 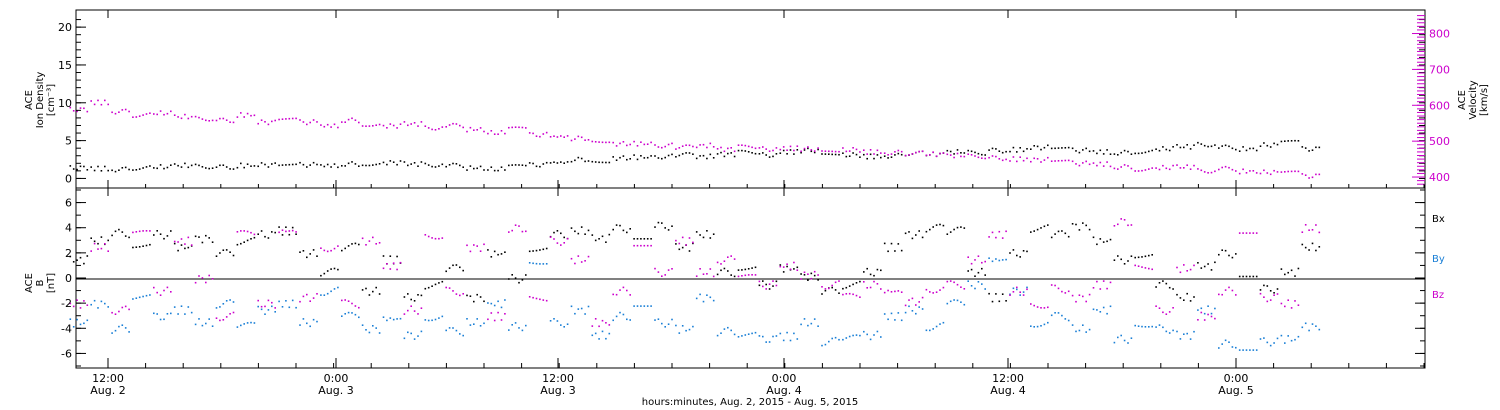 What do you see at coordinates (1473, 99) in the screenshot?
I see `top-right-ylabel-line2: Velocity` at bounding box center [1473, 99].